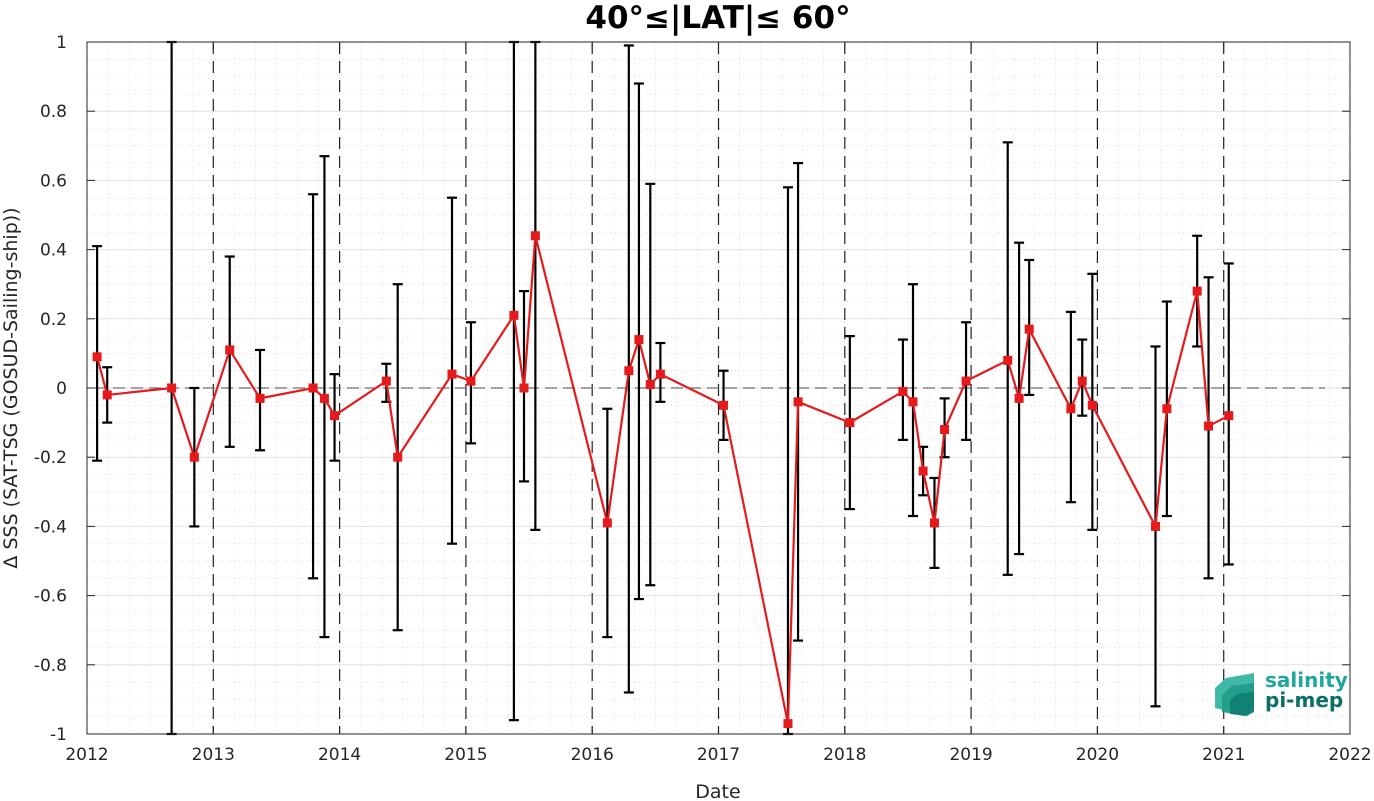  I want to click on x-tick-label: 2018, so click(844, 755).